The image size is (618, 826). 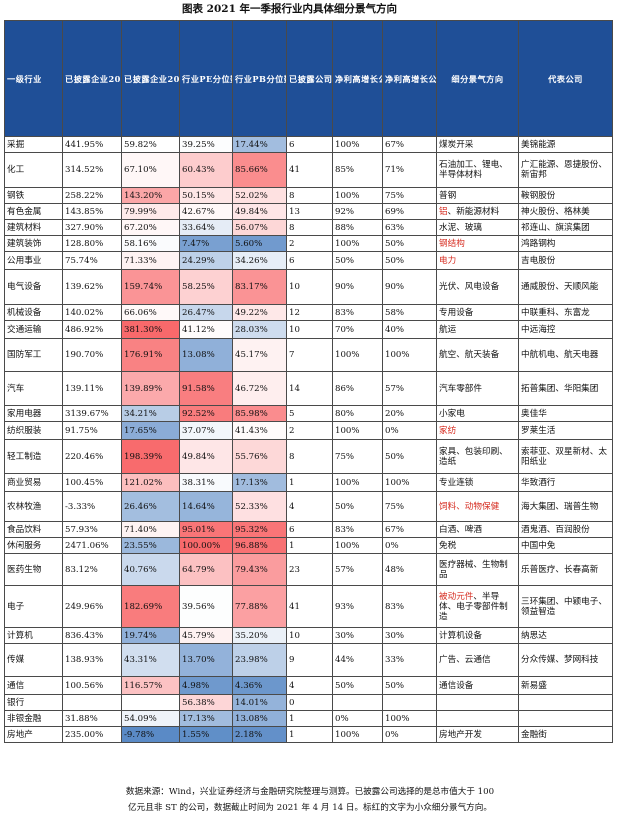 What do you see at coordinates (150, 685) in the screenshot?
I see `growth-2019-cell: 116.57%` at bounding box center [150, 685].